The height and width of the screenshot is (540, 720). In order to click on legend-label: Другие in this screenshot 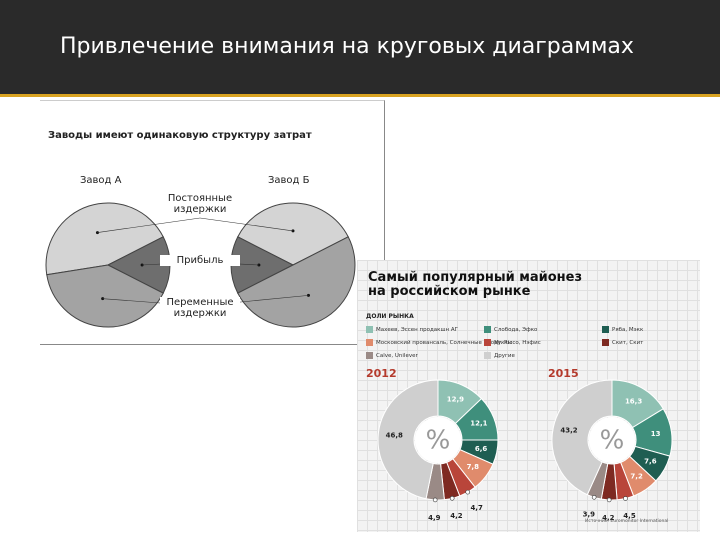, I will do `click(505, 356)`.